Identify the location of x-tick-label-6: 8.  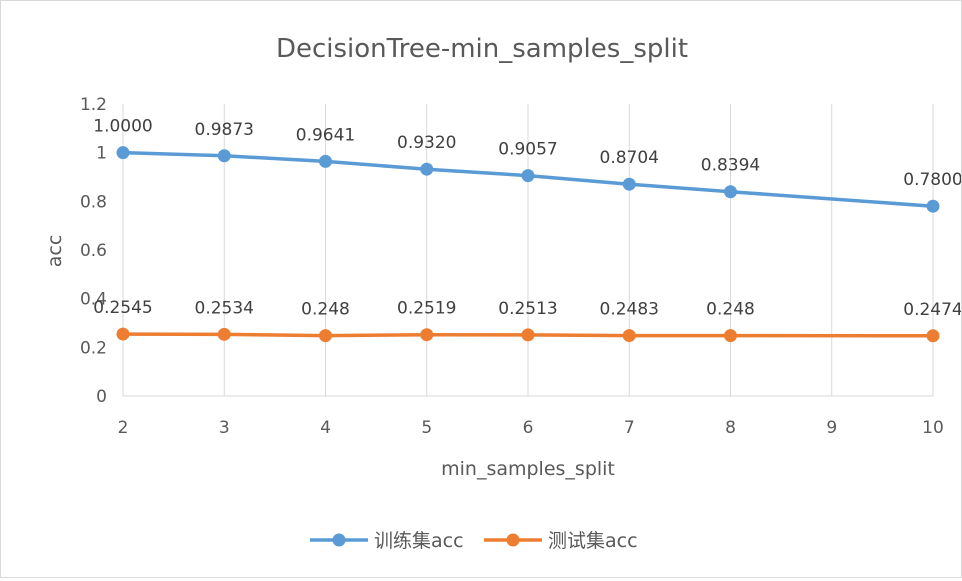
(730, 428).